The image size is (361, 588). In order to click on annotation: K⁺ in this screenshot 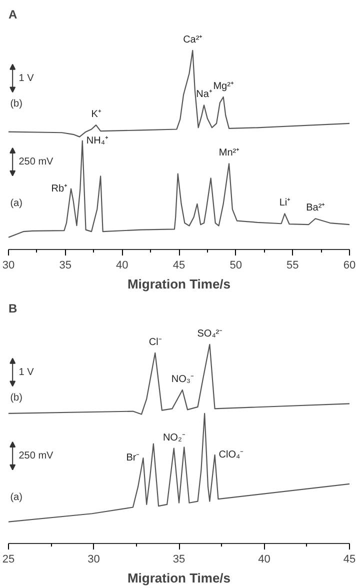, I will do `click(96, 114)`.